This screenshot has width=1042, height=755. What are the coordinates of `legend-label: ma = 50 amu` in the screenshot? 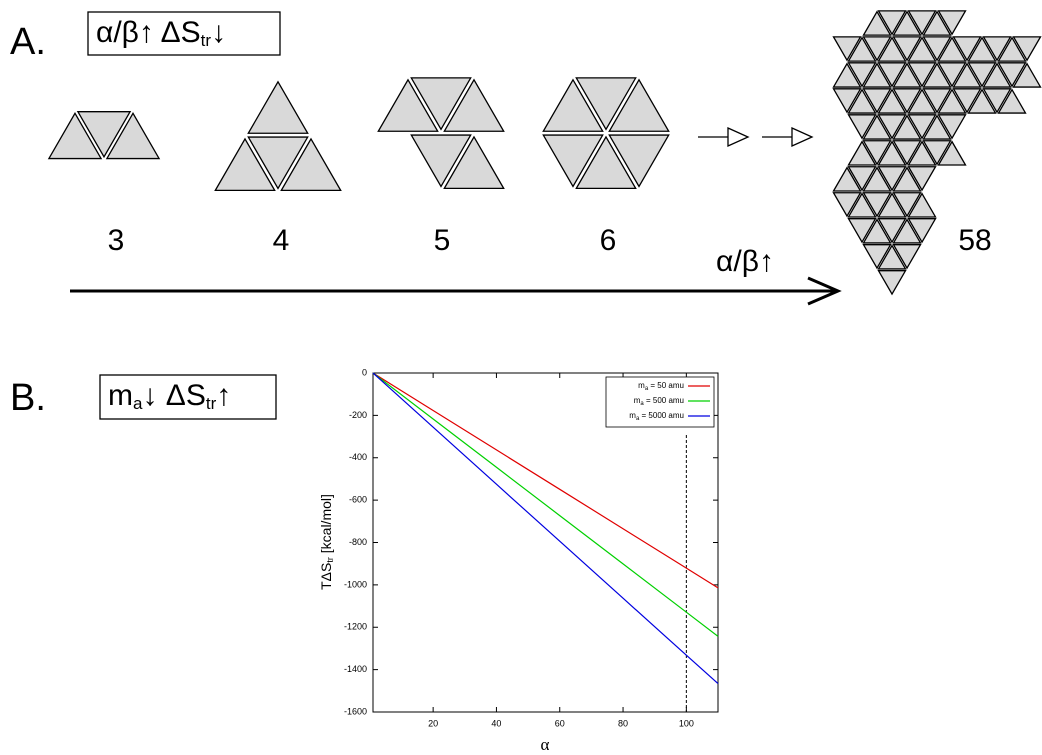 It's located at (661, 386).